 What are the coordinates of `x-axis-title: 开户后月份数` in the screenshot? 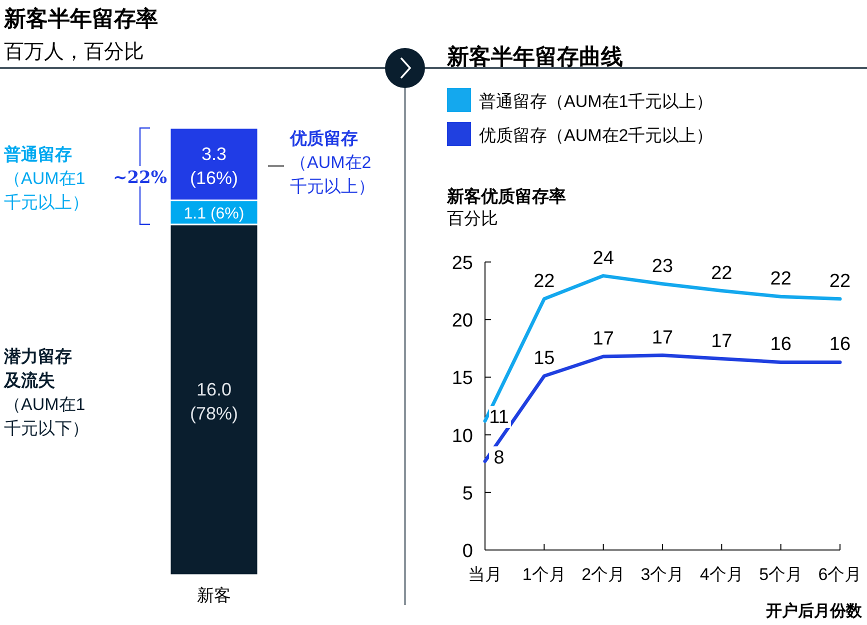 It's located at (814, 611).